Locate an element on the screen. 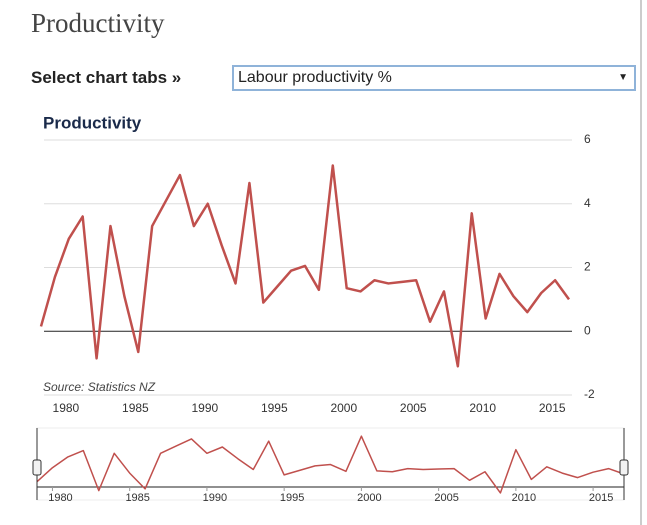  chart-select: Labour productivity % ▼ is located at coordinates (434, 78).